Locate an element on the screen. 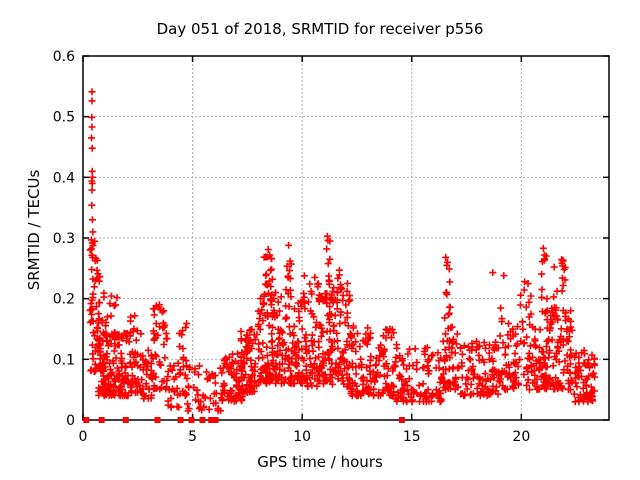 Image resolution: width=640 pixels, height=480 pixels. y-tick-label: 0.1 is located at coordinates (64, 360).